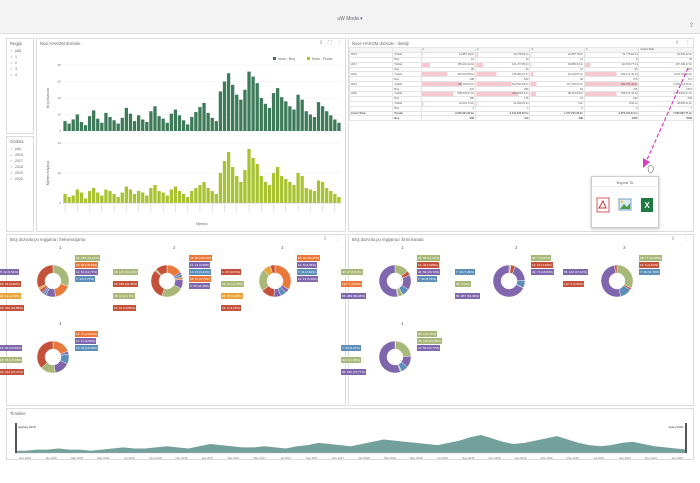  Describe the element at coordinates (647, 205) in the screenshot. I see `excel-icon: X` at that location.